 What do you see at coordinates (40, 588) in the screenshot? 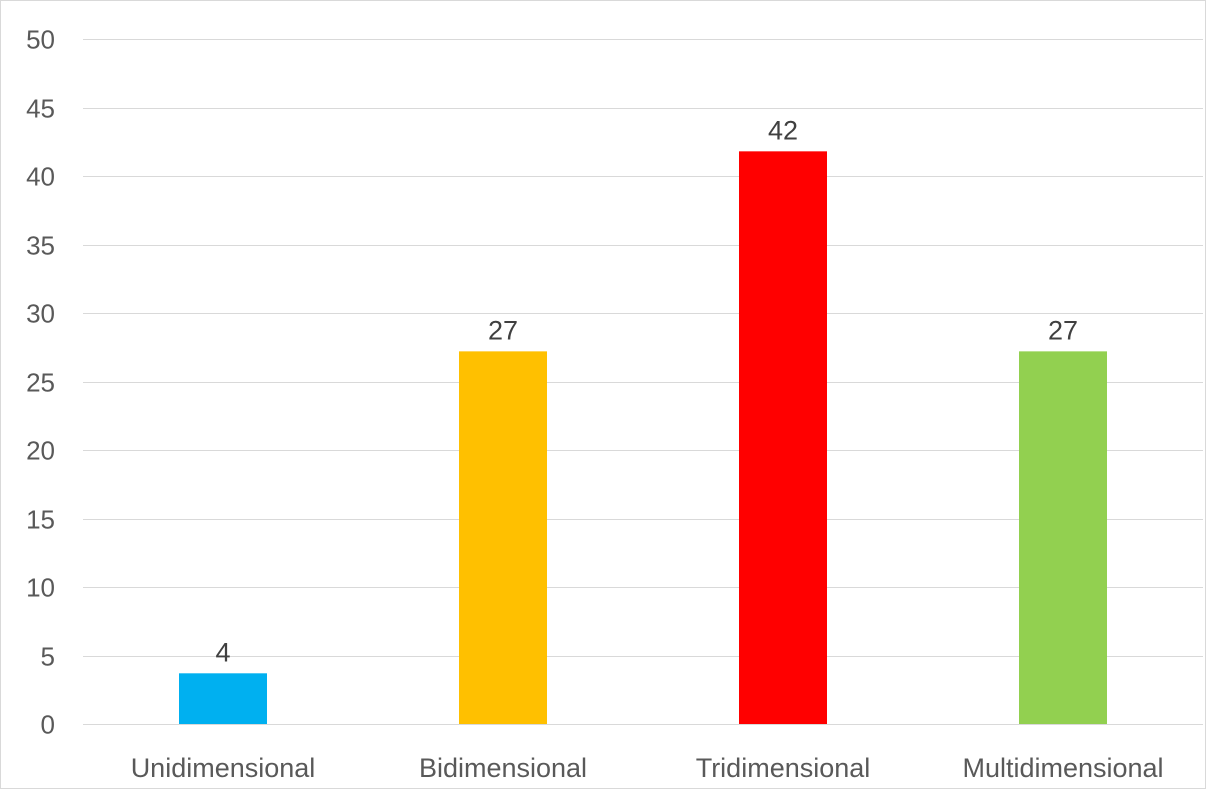
I see `y-tick-label: 10` at bounding box center [40, 588].